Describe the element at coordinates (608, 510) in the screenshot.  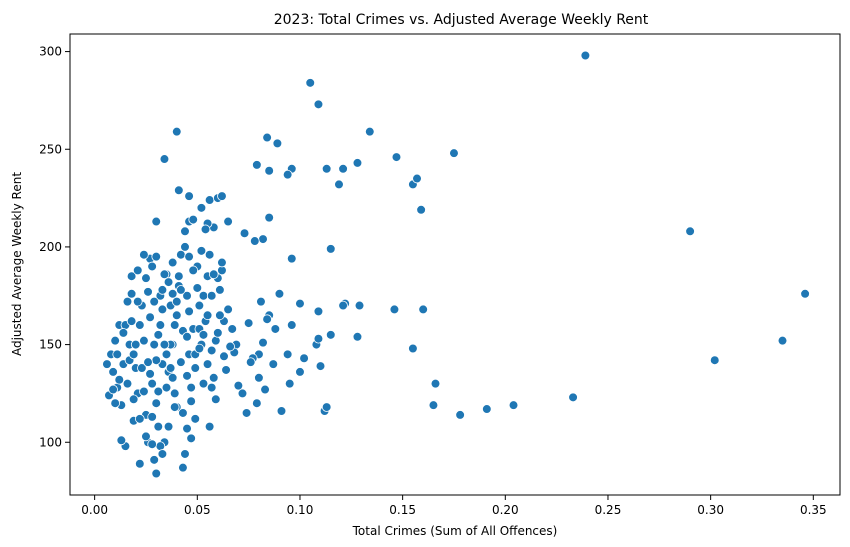
I see `x-tick-label: 0.25` at that location.